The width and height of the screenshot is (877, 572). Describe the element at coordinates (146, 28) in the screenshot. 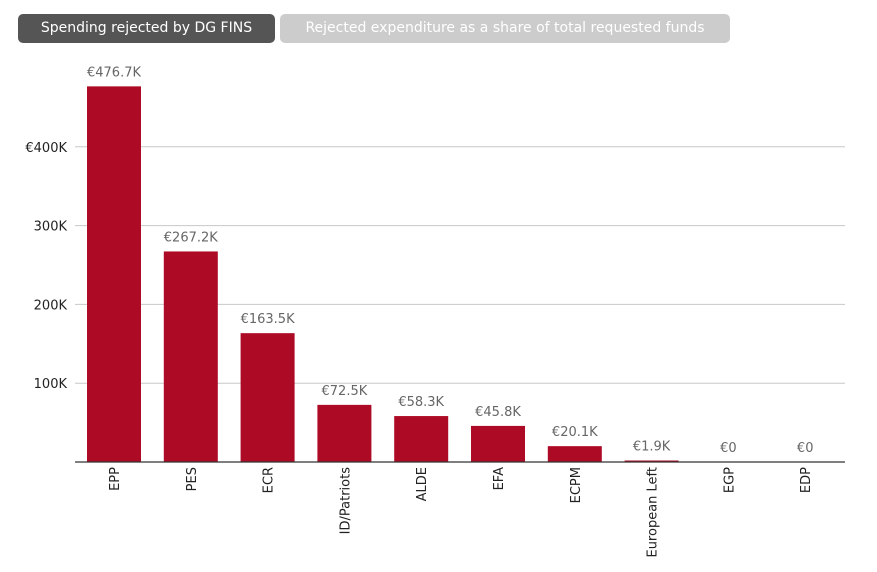

I see `tab-spending-rejected: Spending rejected by DG FINS` at that location.